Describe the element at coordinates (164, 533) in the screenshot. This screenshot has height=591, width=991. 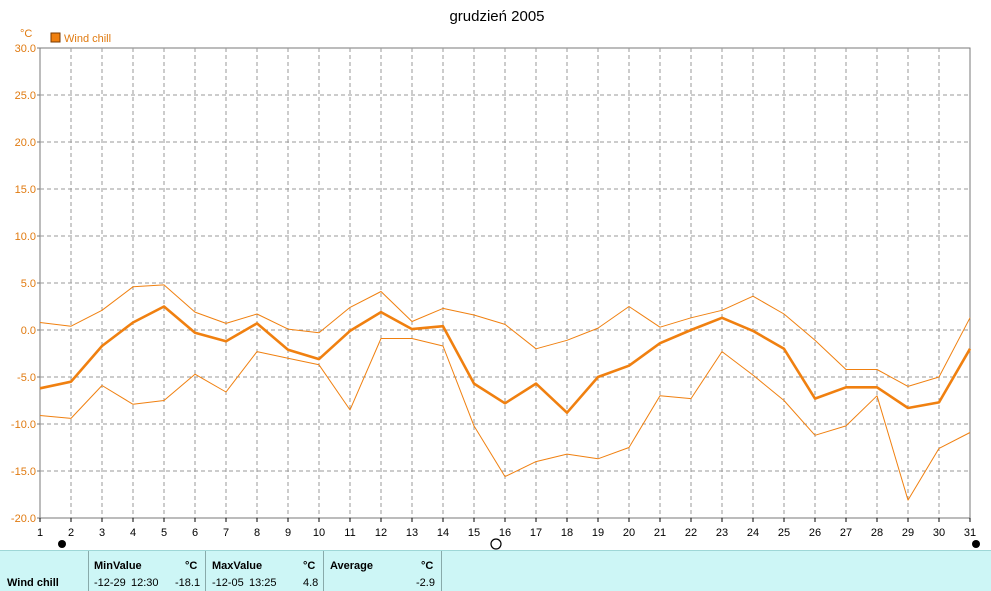
I see `x-tick-label: 5` at that location.